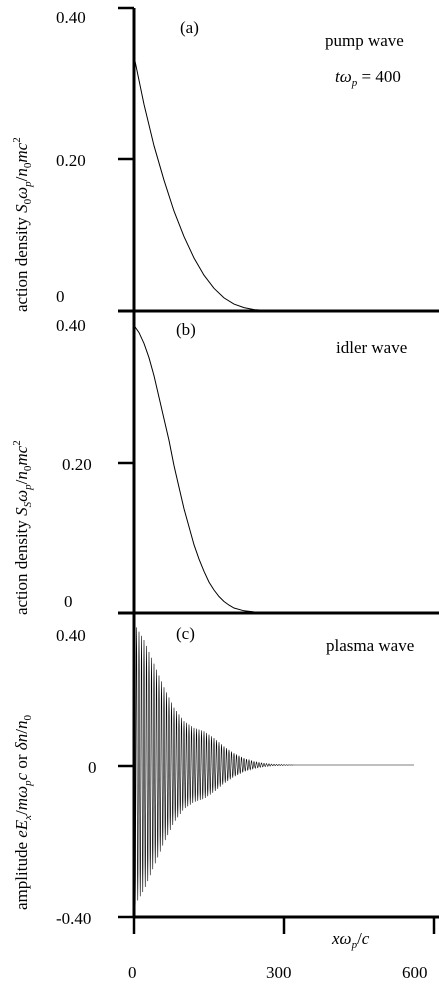  I want to click on panel-a-tick-label-0: 0, so click(60, 296).